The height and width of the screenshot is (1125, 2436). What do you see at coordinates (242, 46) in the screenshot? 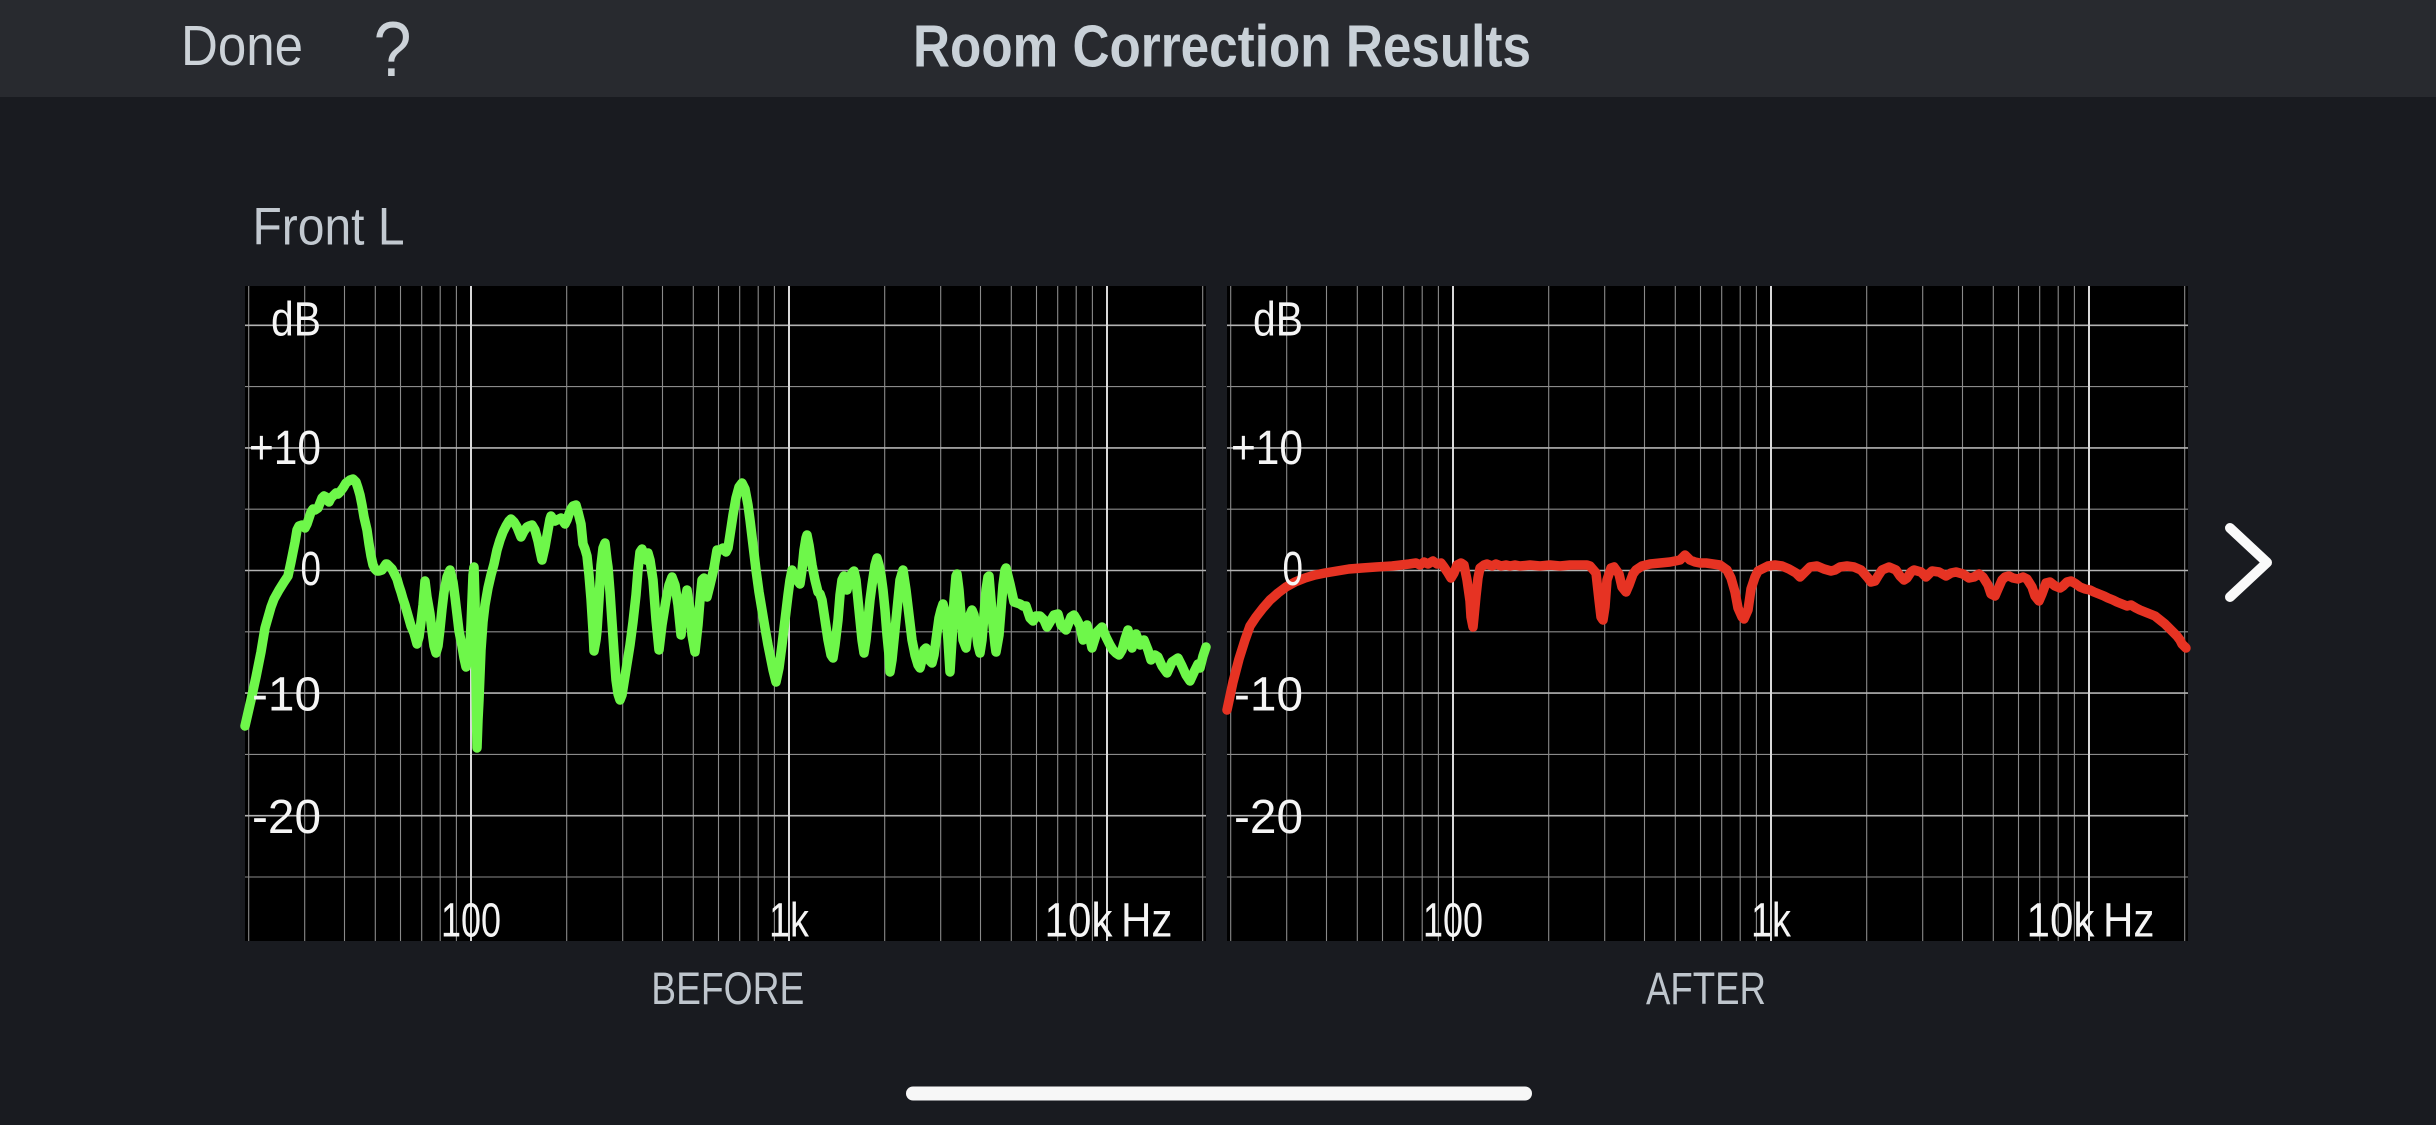
I see `svg-text: Done` at bounding box center [242, 46].